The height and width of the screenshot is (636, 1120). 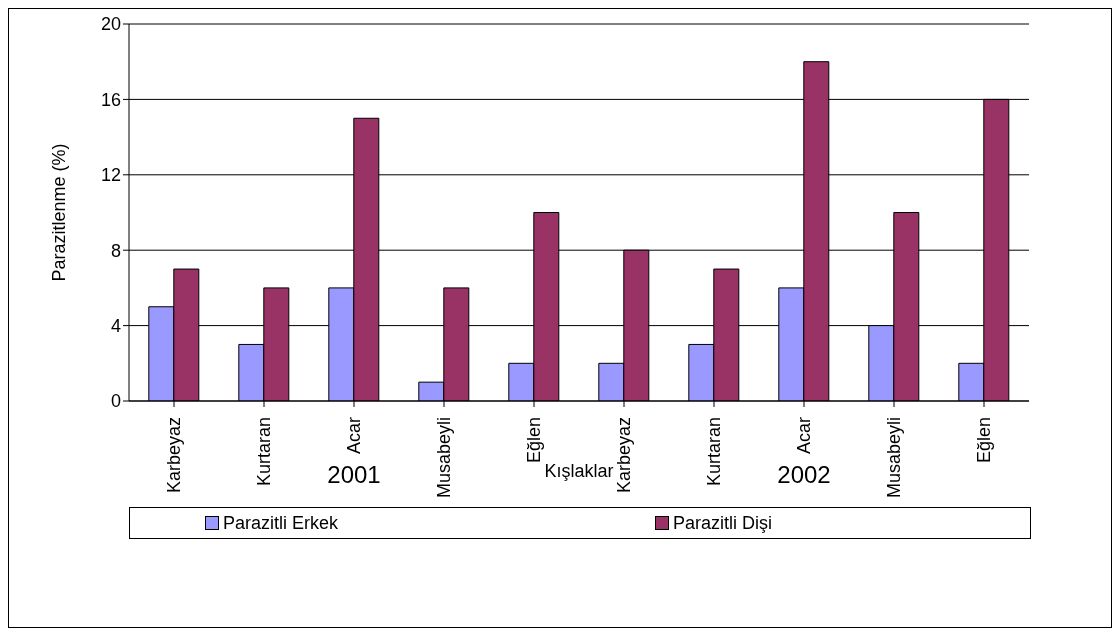 What do you see at coordinates (110, 99) in the screenshot?
I see `y-tick-label: 16` at bounding box center [110, 99].